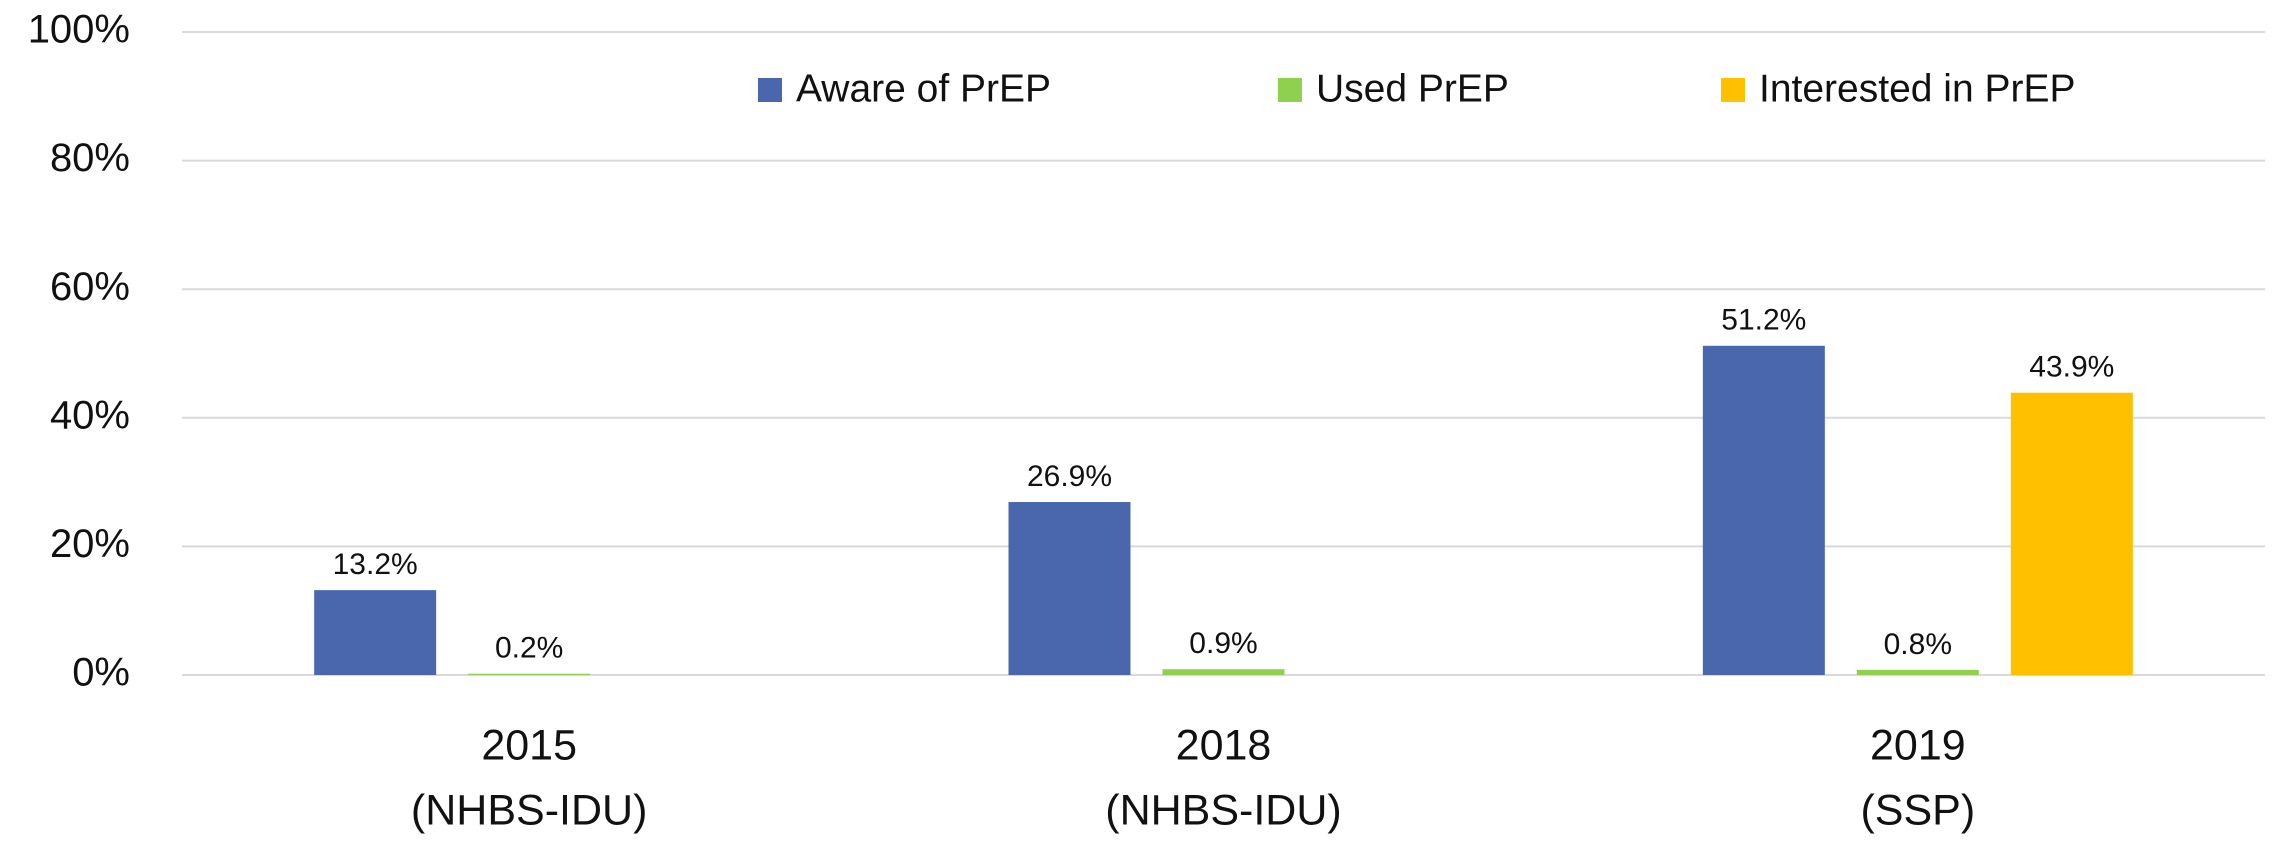  I want to click on x-tick-label: 2018, so click(1224, 745).